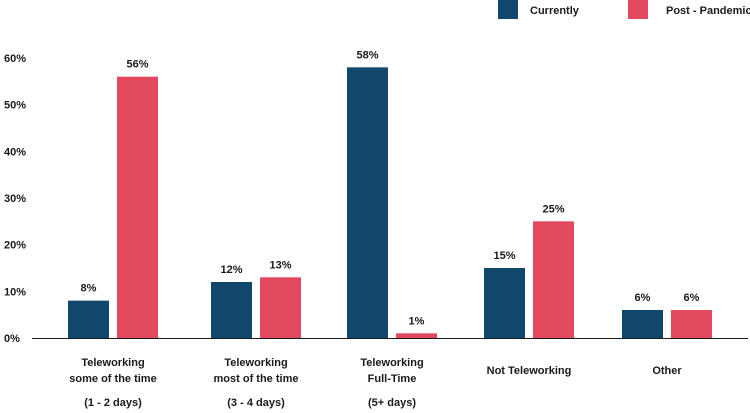 This screenshot has height=413, width=750. I want to click on y-axis: 0% 10% 20% 30% 40% 50% 60%, so click(15, 199).